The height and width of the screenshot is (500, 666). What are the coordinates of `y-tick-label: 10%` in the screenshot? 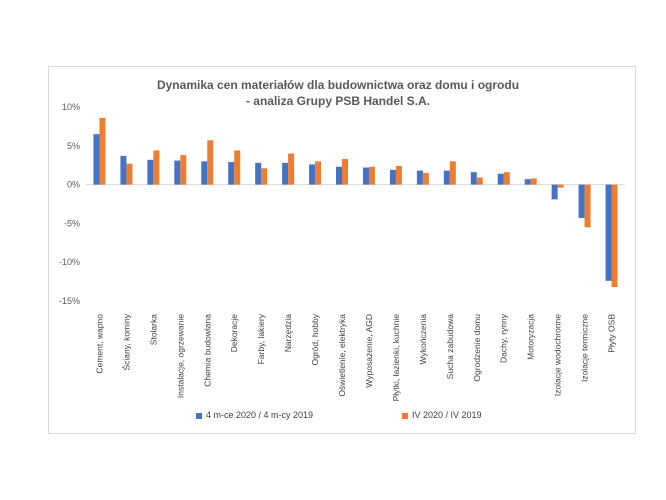 It's located at (71, 107).